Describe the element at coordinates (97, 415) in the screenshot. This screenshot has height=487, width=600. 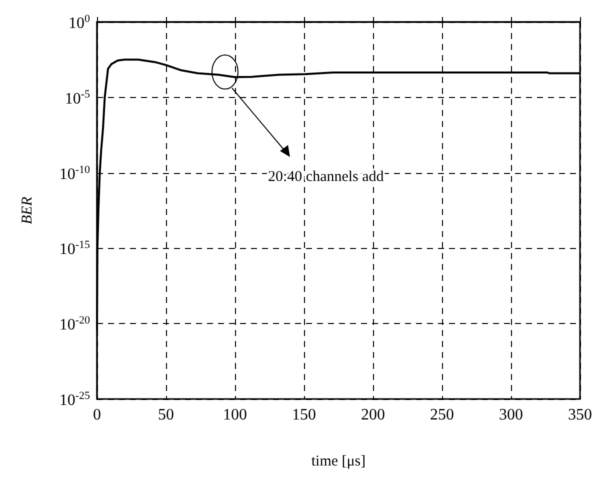
I see `x-tick-label: 0` at that location.